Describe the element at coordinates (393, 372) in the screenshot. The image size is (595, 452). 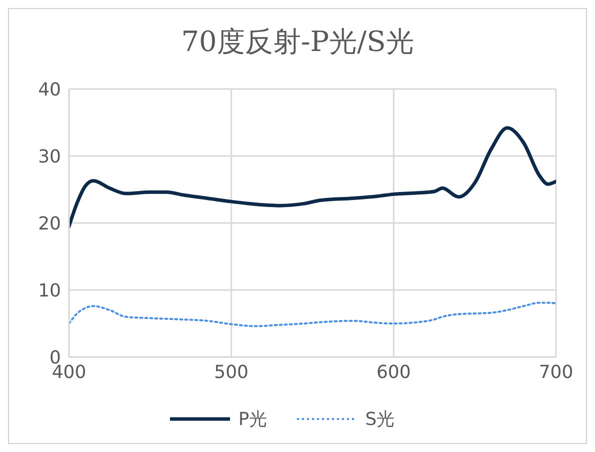
I see `x-tick-label: 600` at that location.